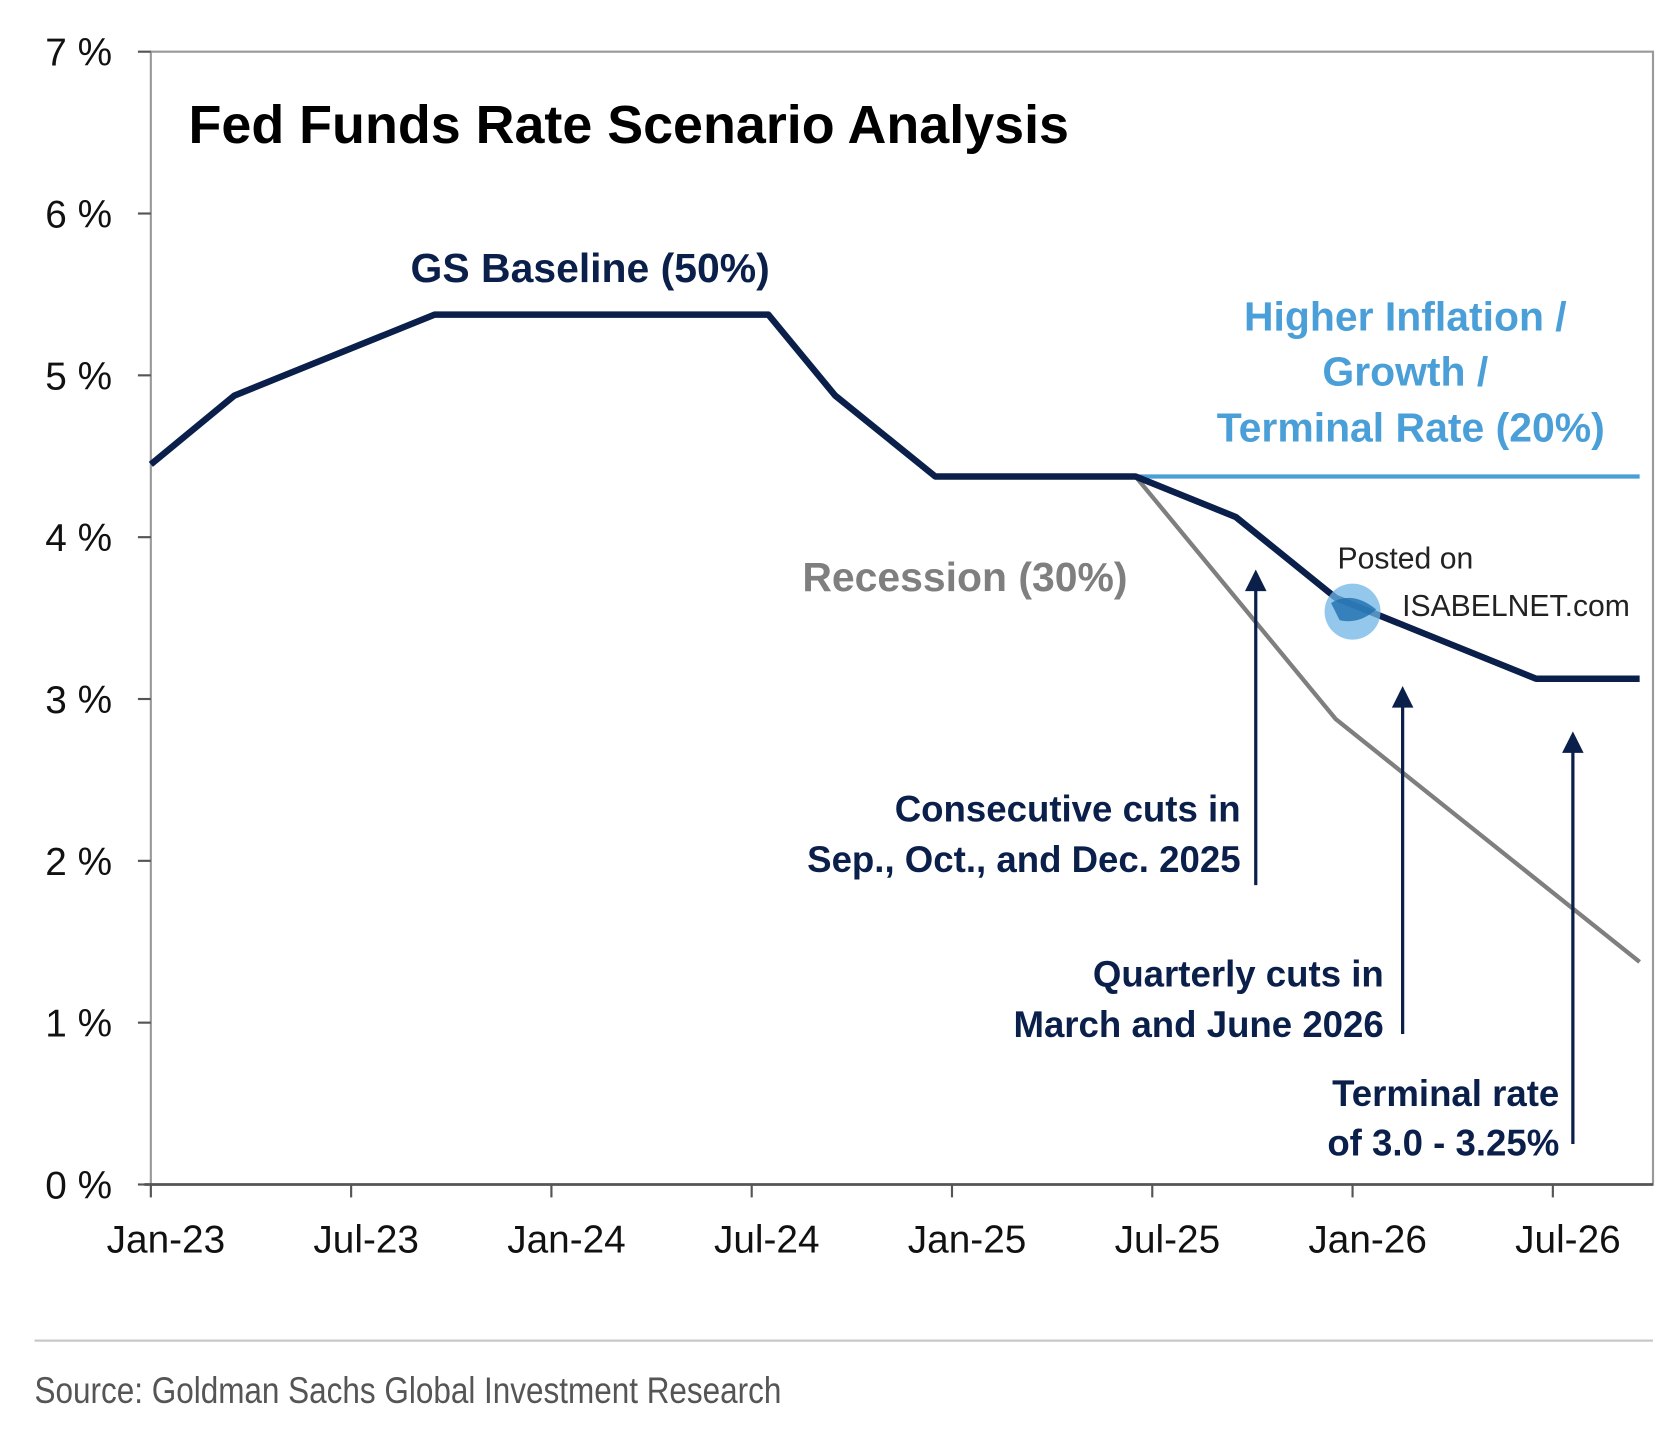 The image size is (1680, 1430). What do you see at coordinates (1445, 1093) in the screenshot?
I see `annotation-3-line1: Terminal rate` at bounding box center [1445, 1093].